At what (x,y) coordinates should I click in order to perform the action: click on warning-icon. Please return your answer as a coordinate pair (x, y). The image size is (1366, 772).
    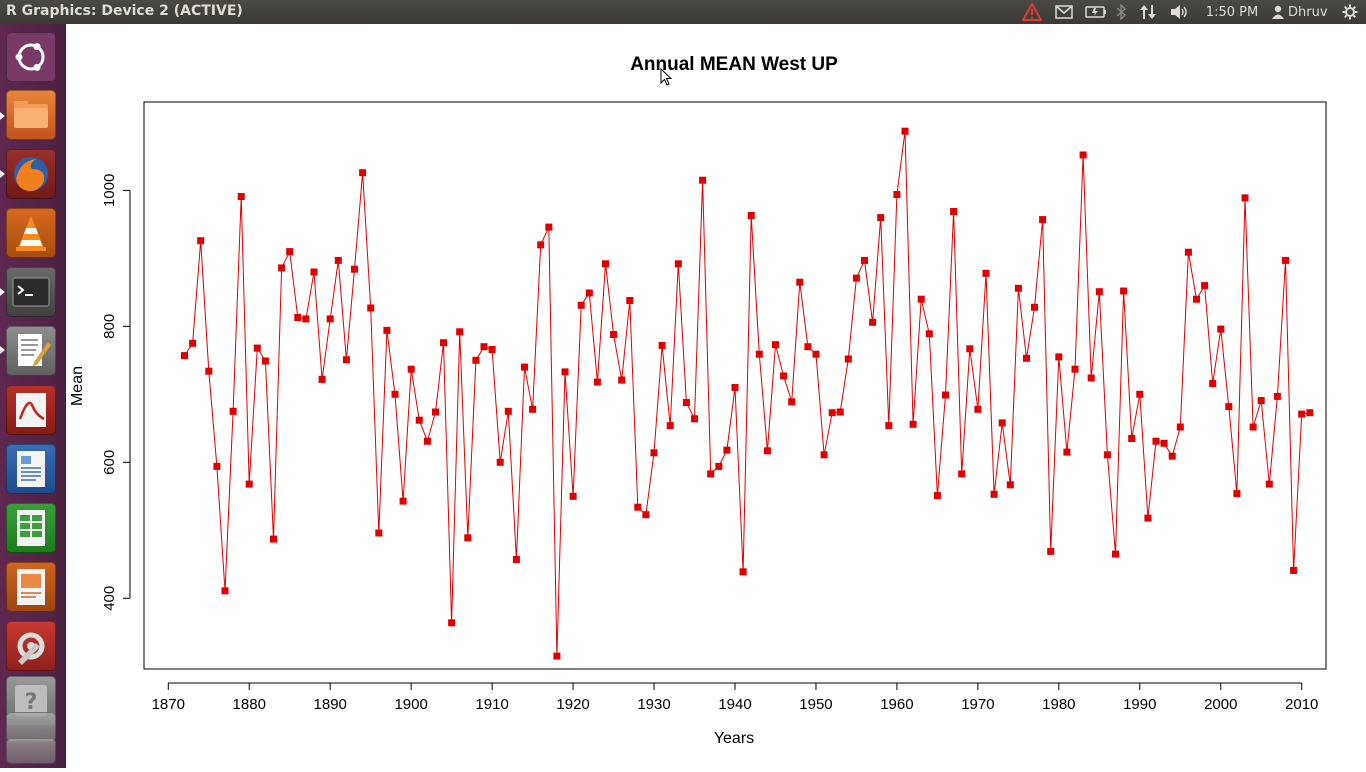
    Looking at the image, I should click on (1032, 12).